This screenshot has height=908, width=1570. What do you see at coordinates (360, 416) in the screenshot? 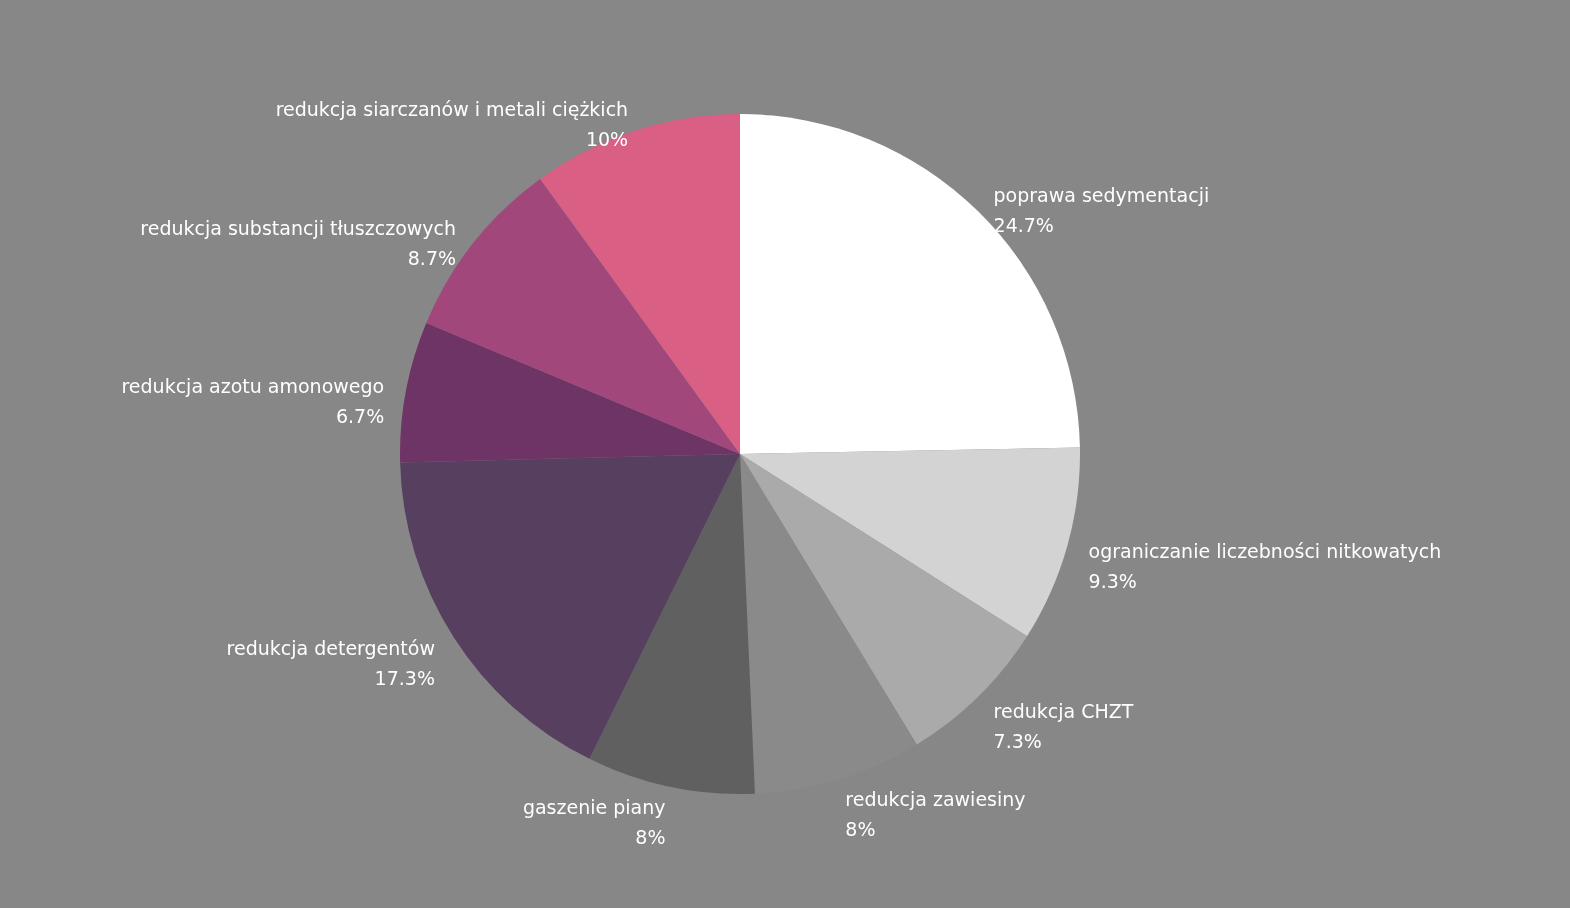
I see `data-label: 6.7%` at bounding box center [360, 416].